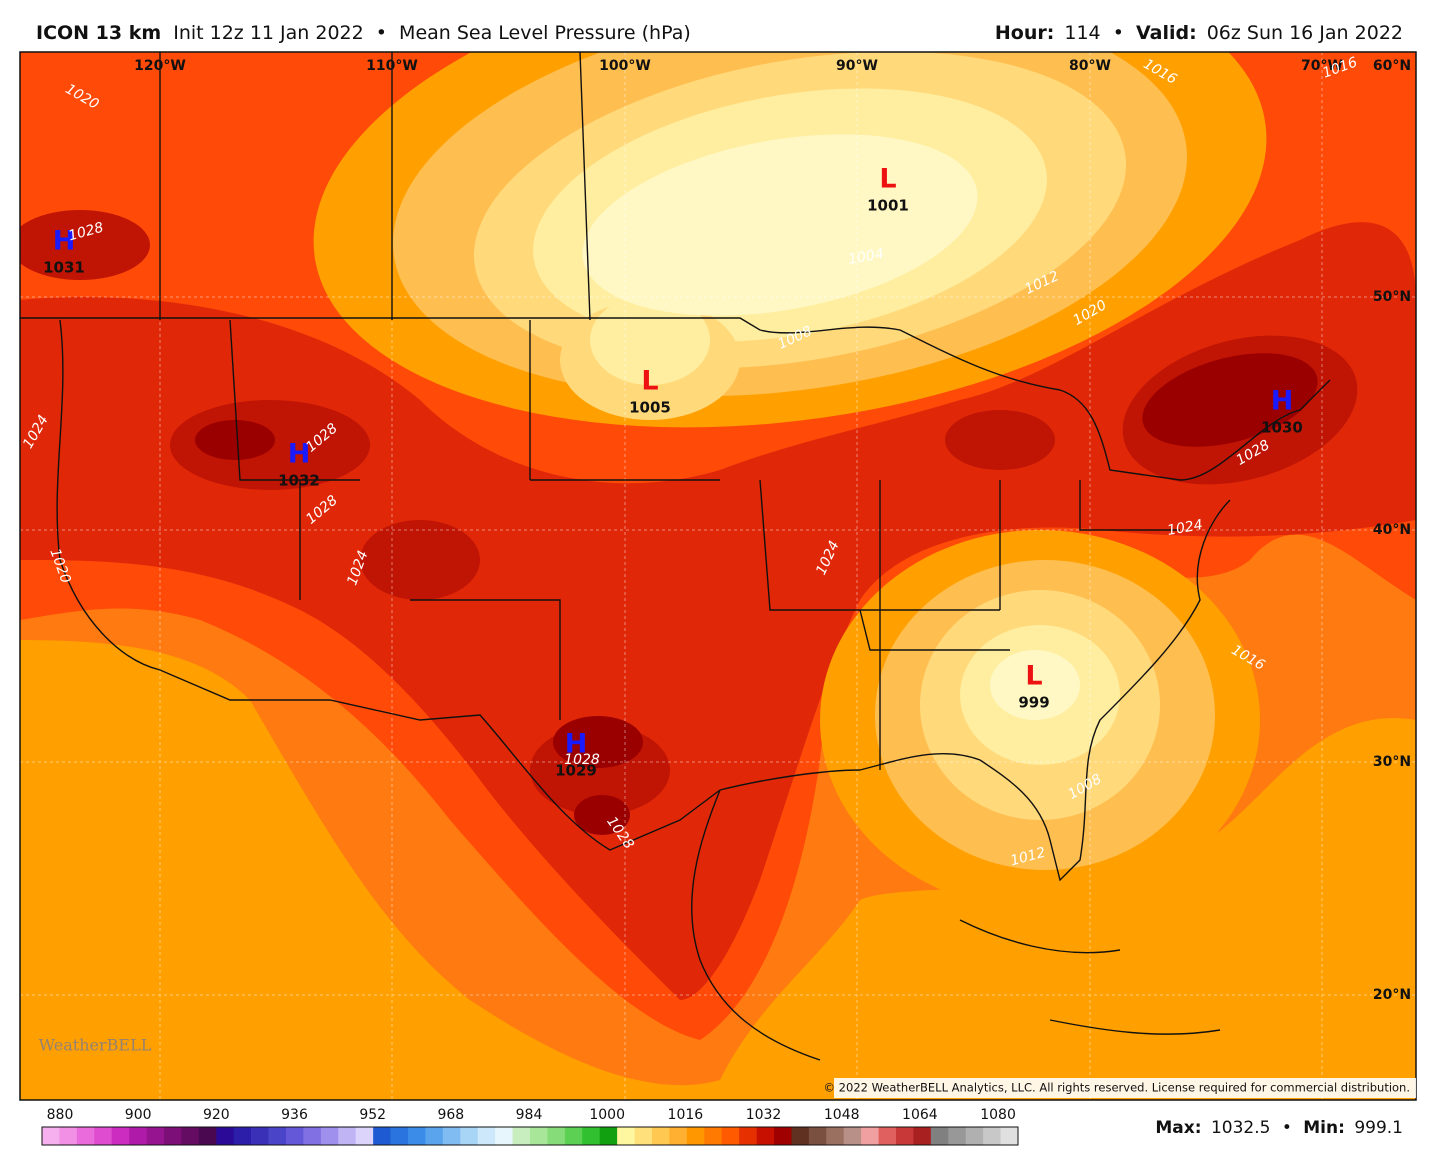 The width and height of the screenshot is (1440, 1169). What do you see at coordinates (372, 1115) in the screenshot?
I see `colorbar-tick-label: 952` at bounding box center [372, 1115].